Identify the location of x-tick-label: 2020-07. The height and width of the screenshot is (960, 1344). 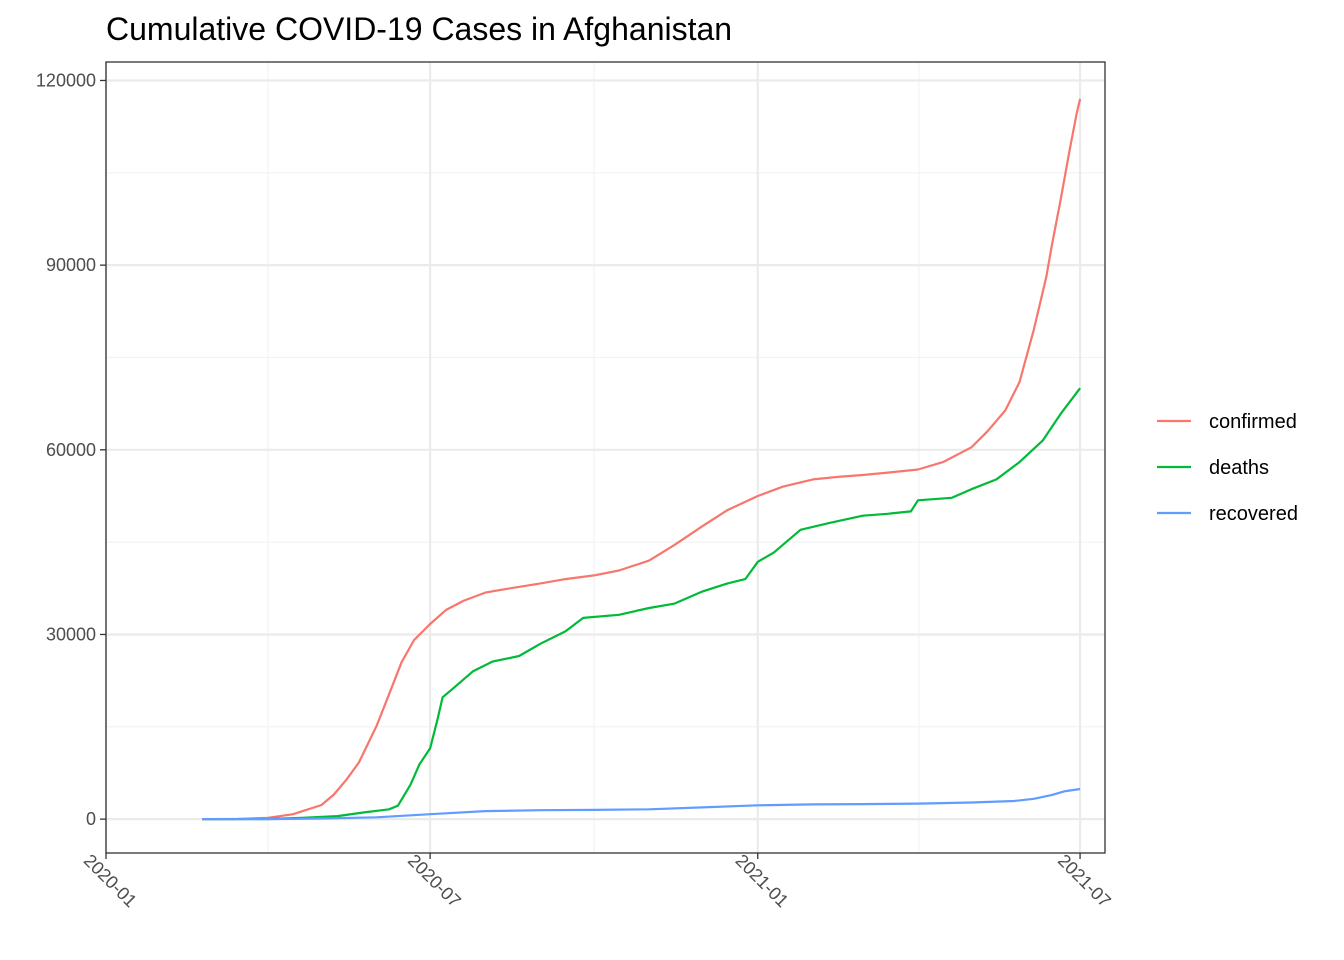
(434, 880).